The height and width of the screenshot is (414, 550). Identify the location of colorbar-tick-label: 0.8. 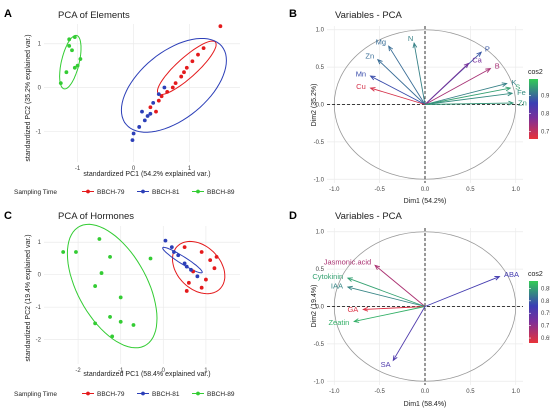
(545, 115).